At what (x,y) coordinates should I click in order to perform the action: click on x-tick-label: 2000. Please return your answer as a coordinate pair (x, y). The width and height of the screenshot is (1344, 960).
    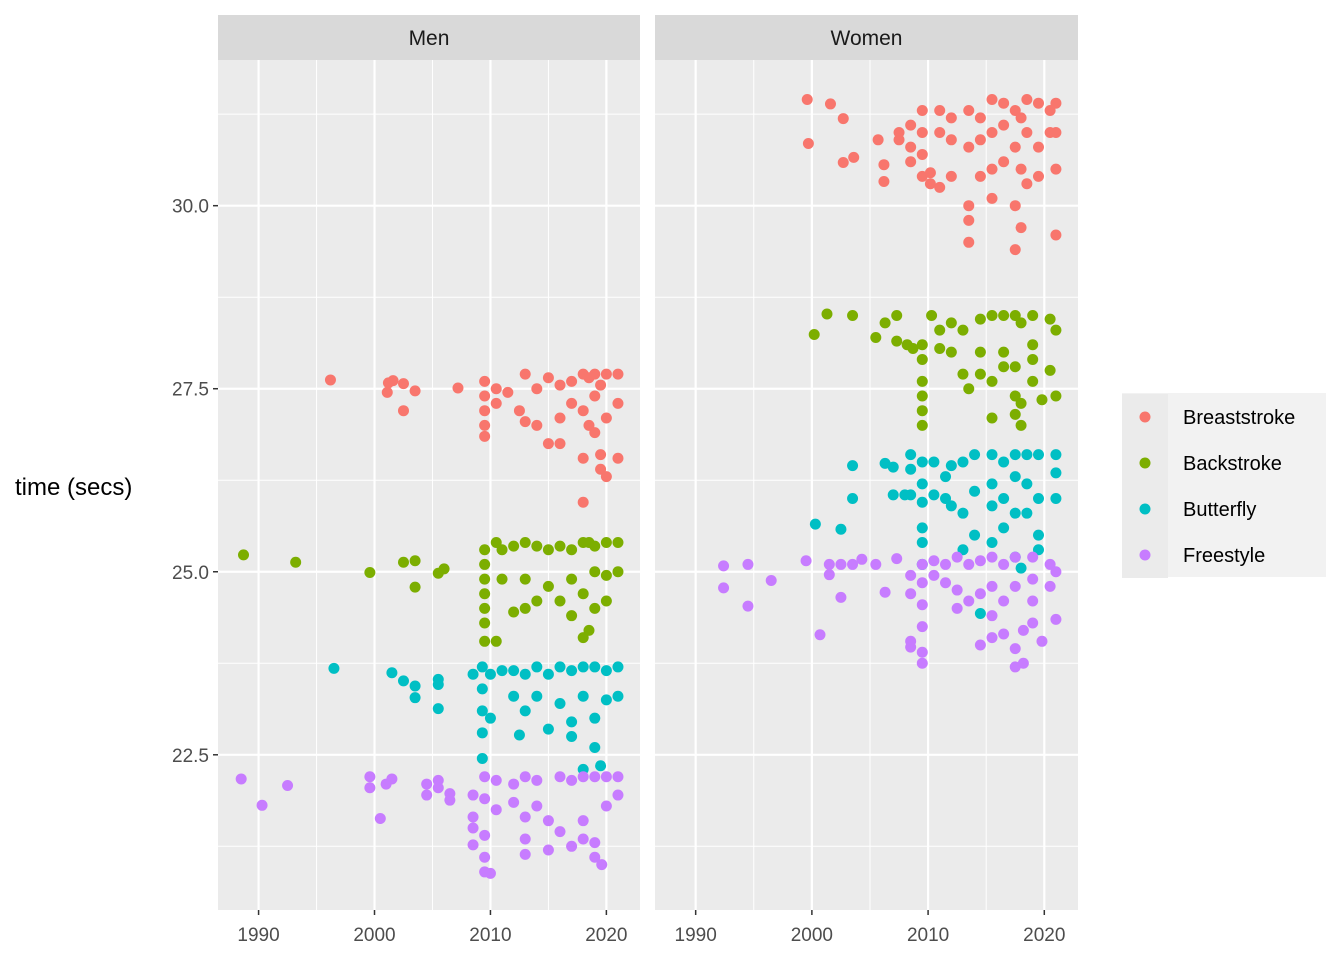
    Looking at the image, I should click on (812, 935).